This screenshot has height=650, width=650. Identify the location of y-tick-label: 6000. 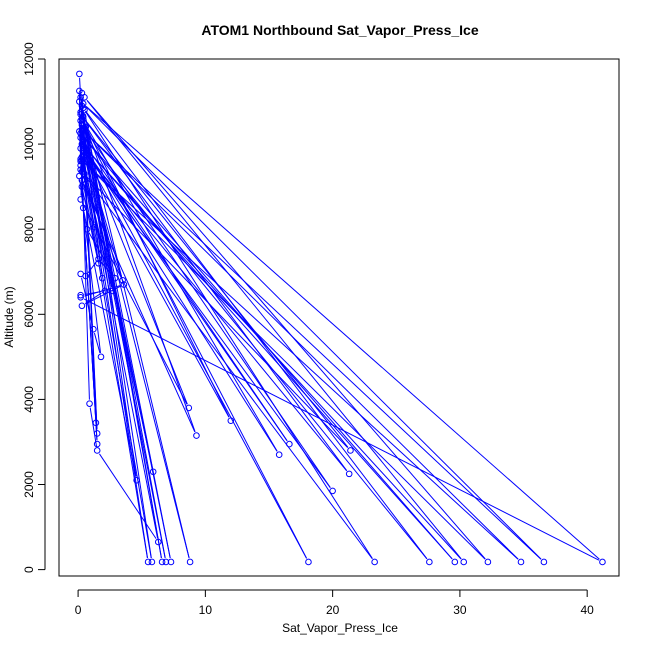
(29, 314).